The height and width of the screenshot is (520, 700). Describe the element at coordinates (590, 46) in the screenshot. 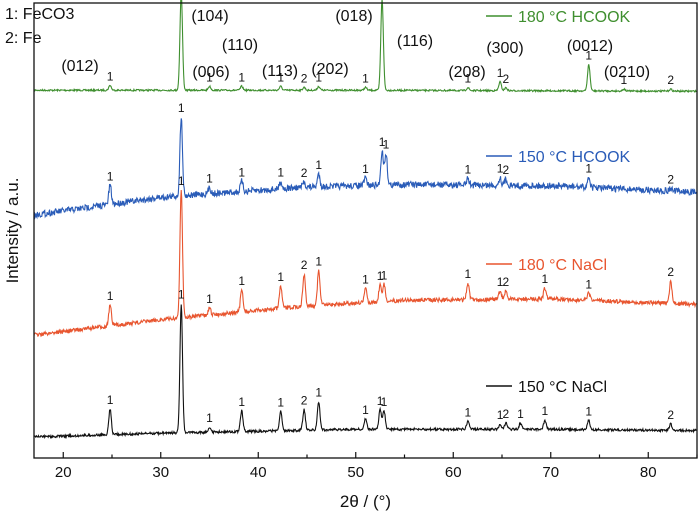

I see `hkl-label: (0012)` at that location.